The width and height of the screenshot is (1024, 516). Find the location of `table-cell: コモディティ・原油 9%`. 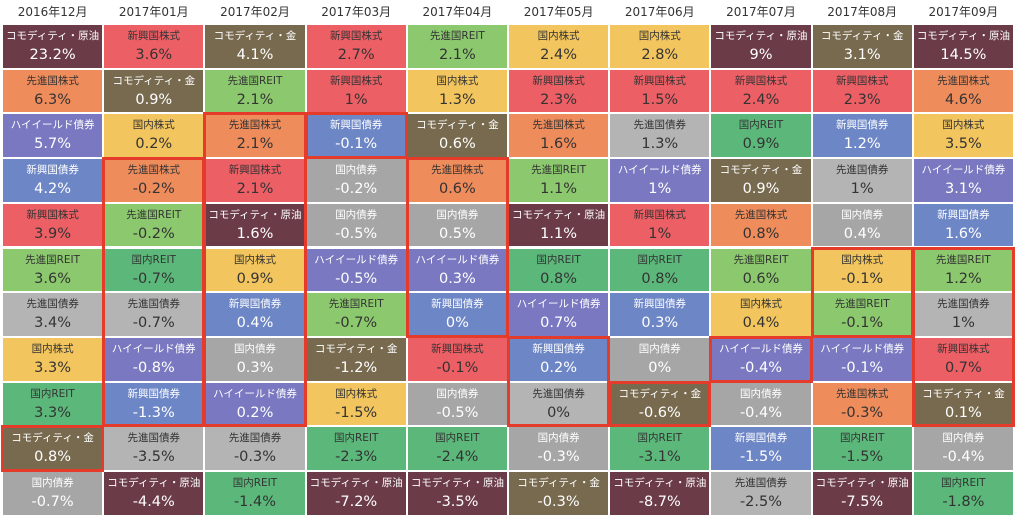

table-cell: コモディティ・原油 9% is located at coordinates (761, 46).